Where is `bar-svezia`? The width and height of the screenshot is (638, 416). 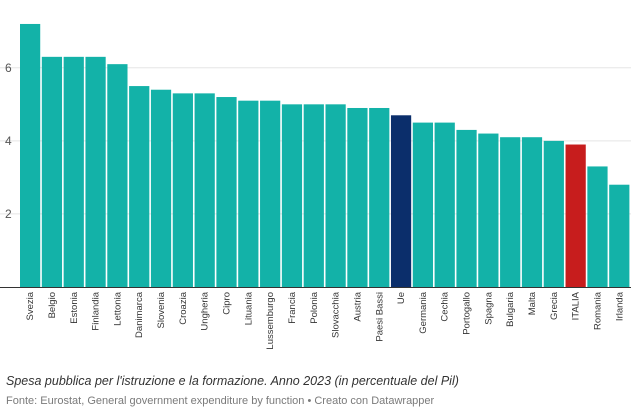 bar-svezia is located at coordinates (30, 155).